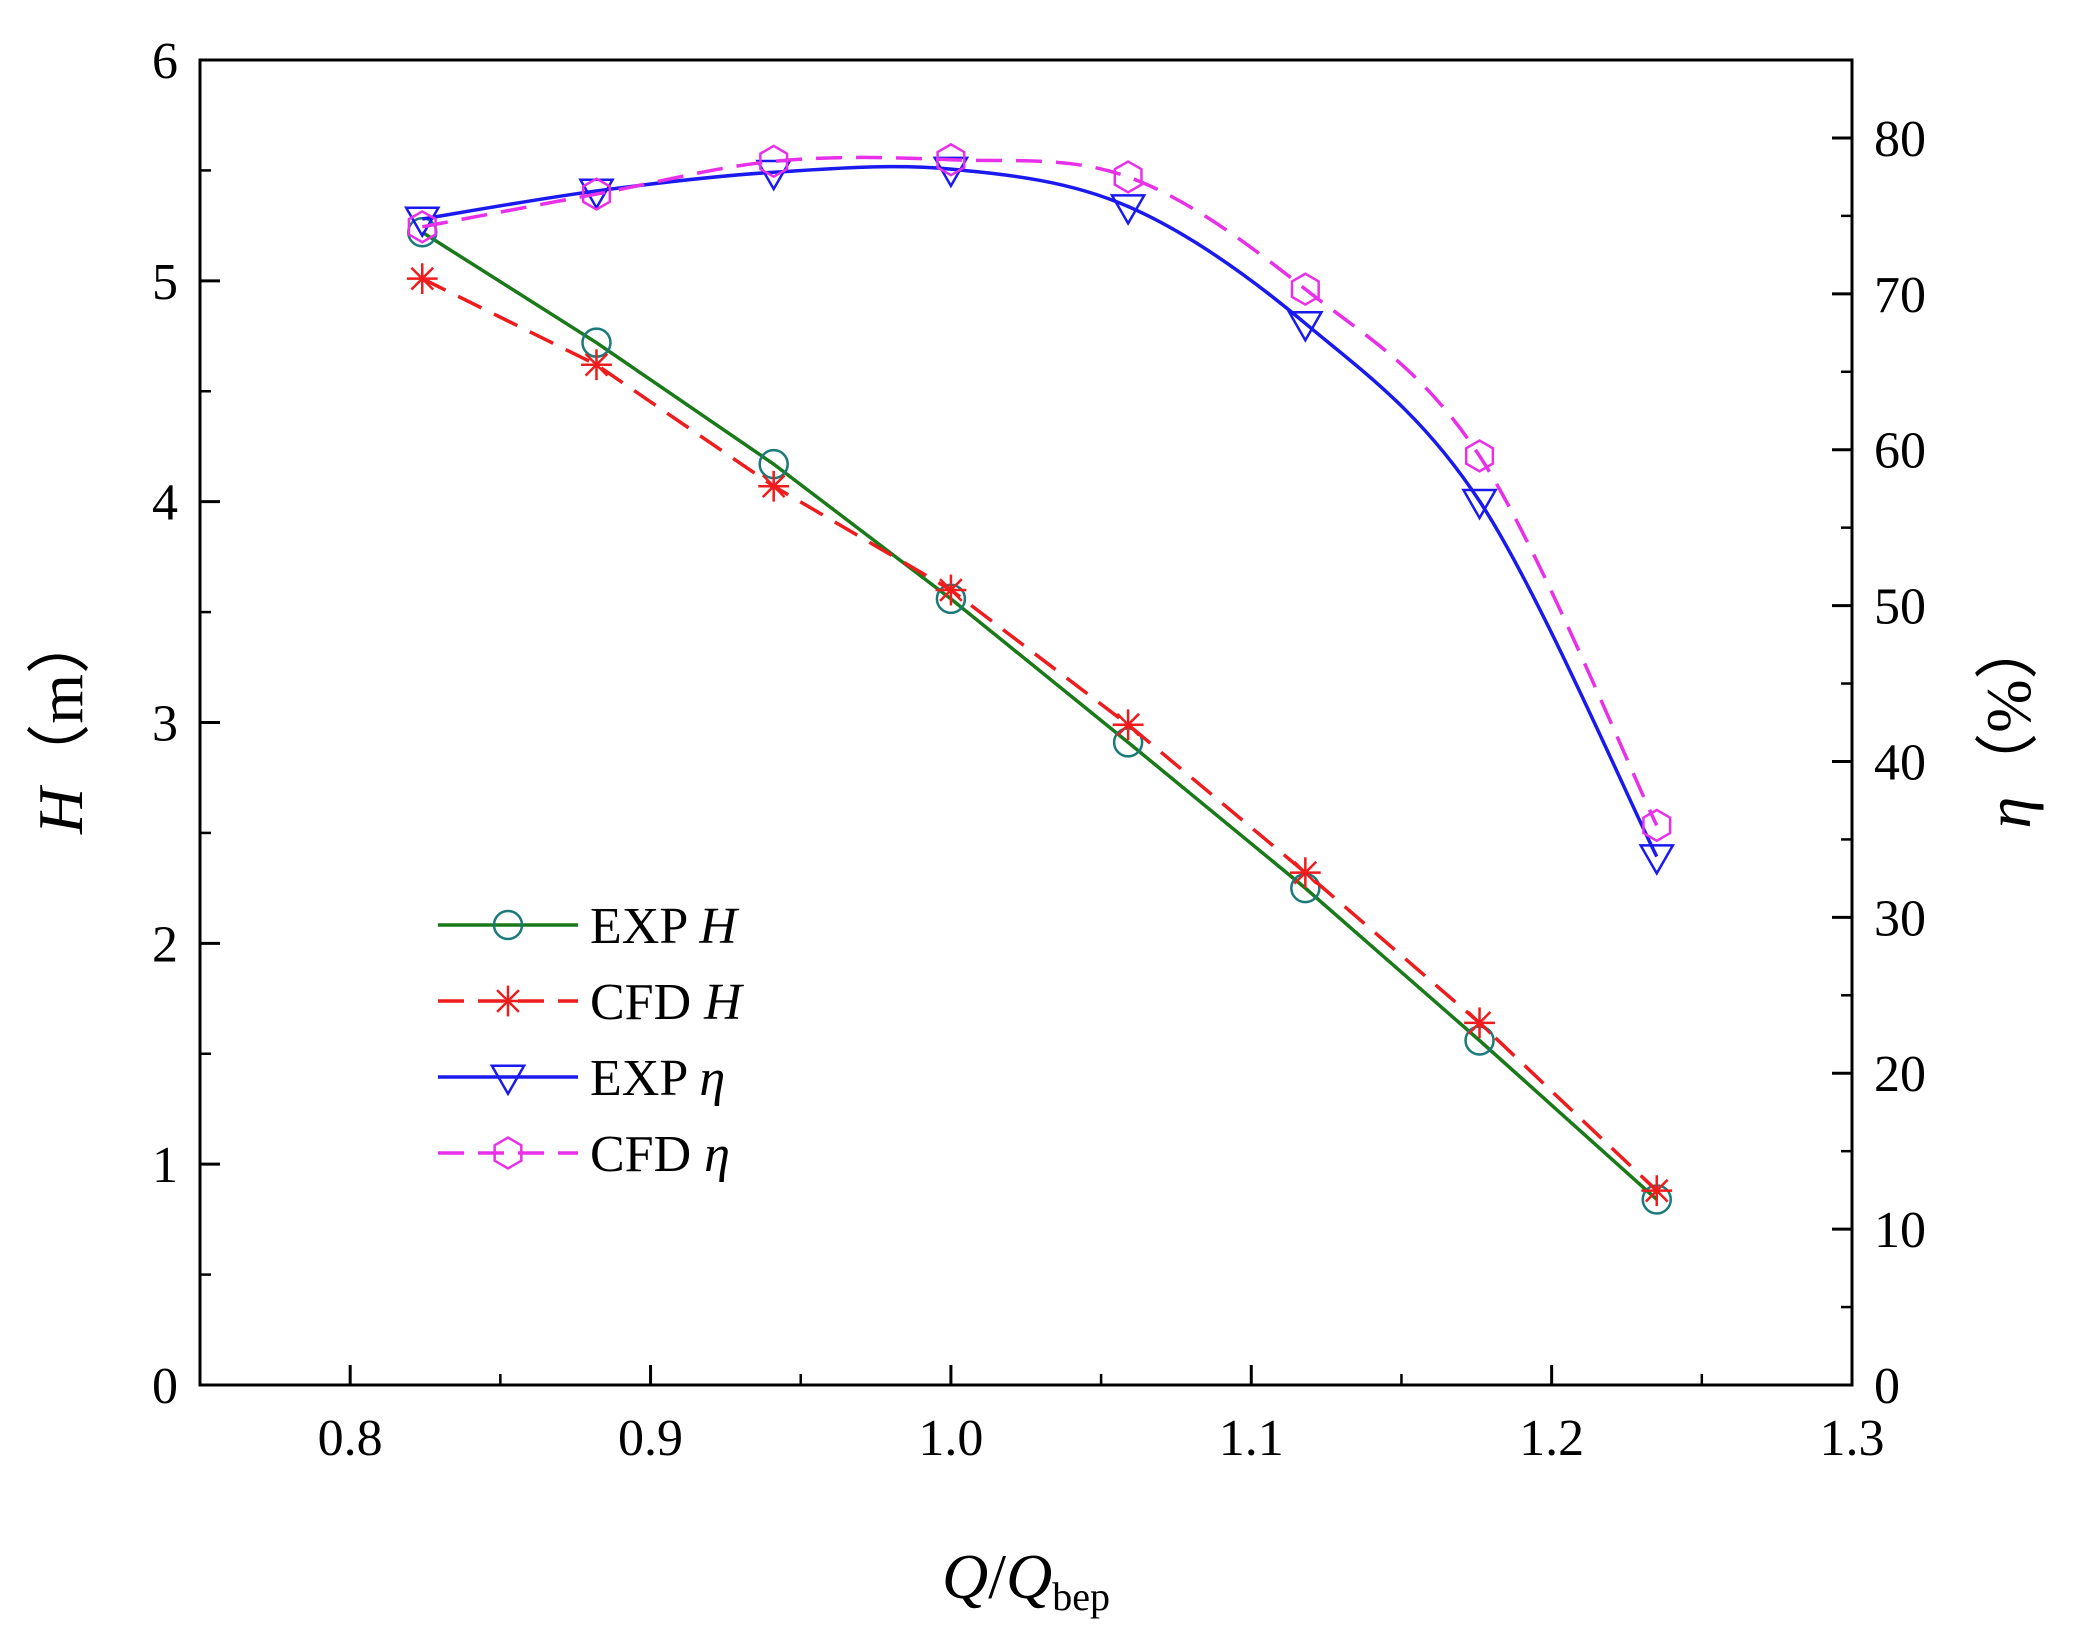 The width and height of the screenshot is (2086, 1650). What do you see at coordinates (950, 1438) in the screenshot?
I see `x-tick-label: 1.0` at bounding box center [950, 1438].